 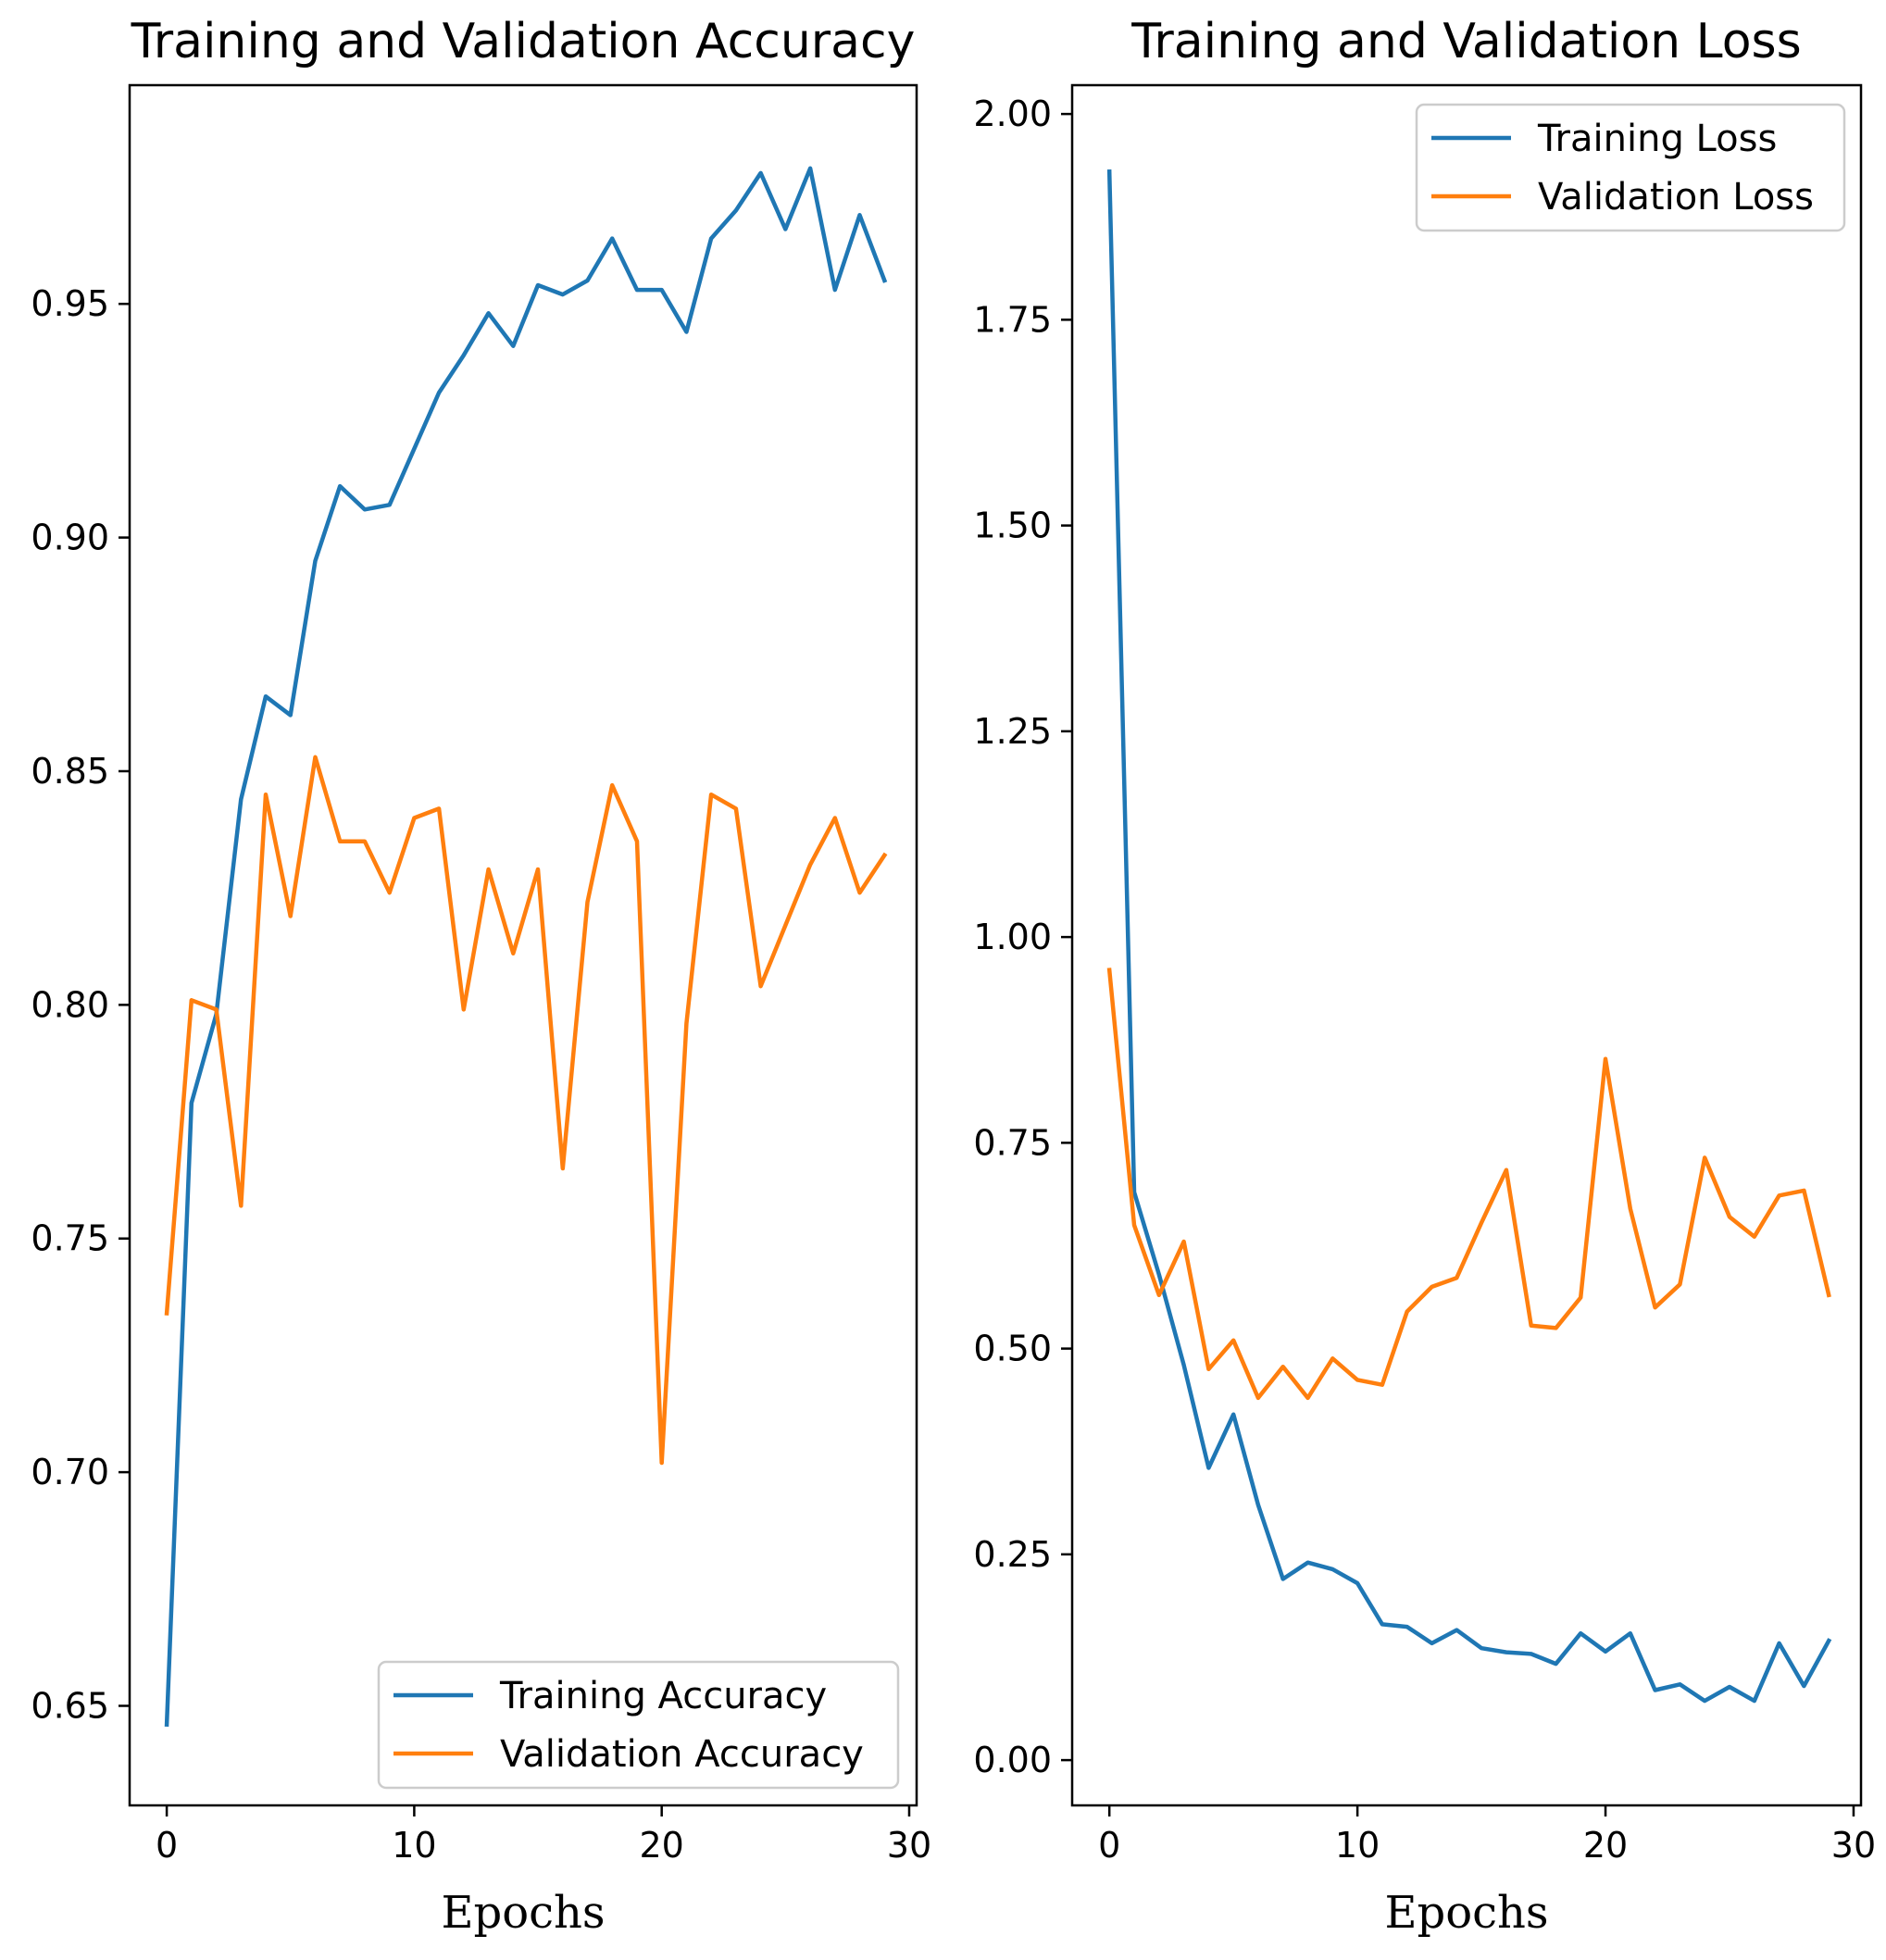 I want to click on legend: Training Accuracy Validation Accuracy, so click(x=638, y=1725).